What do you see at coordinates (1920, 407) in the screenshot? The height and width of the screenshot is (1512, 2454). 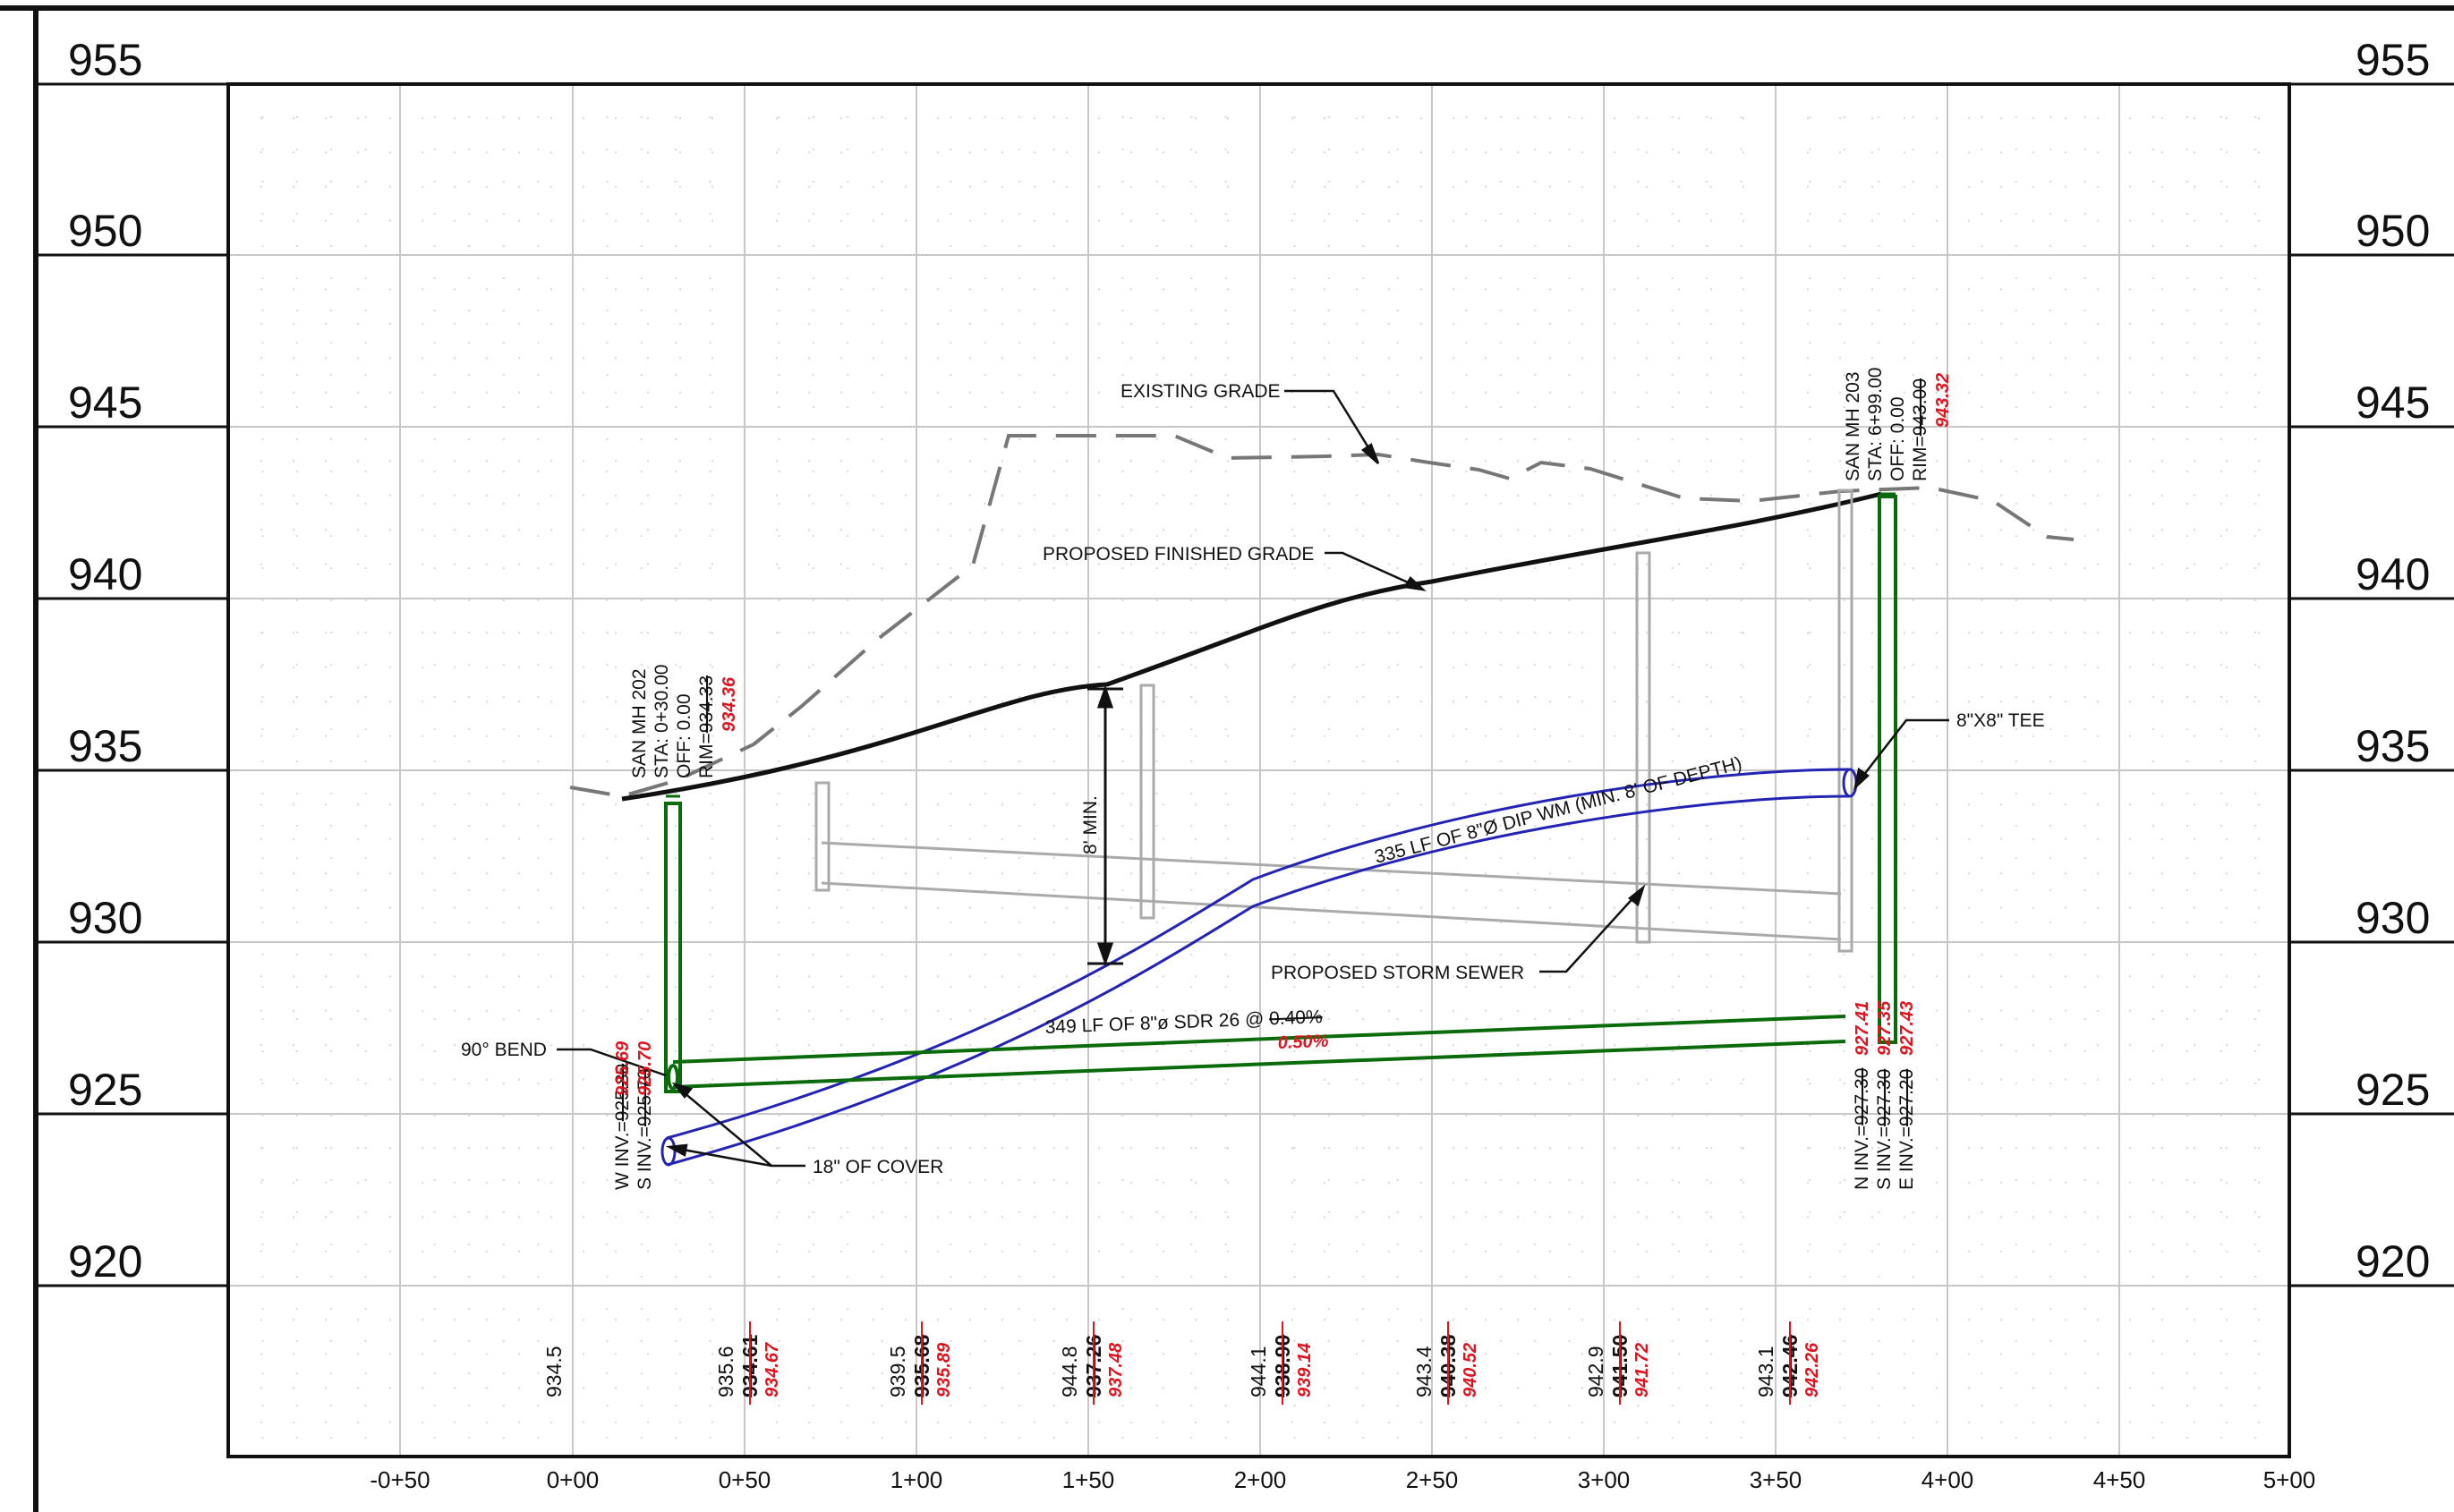 I see `mh203-rim-old: 943.00` at bounding box center [1920, 407].